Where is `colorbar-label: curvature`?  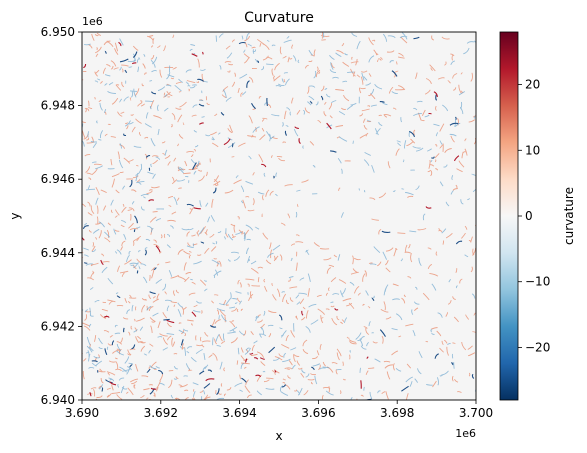
colorbar-label: curvature is located at coordinates (569, 216).